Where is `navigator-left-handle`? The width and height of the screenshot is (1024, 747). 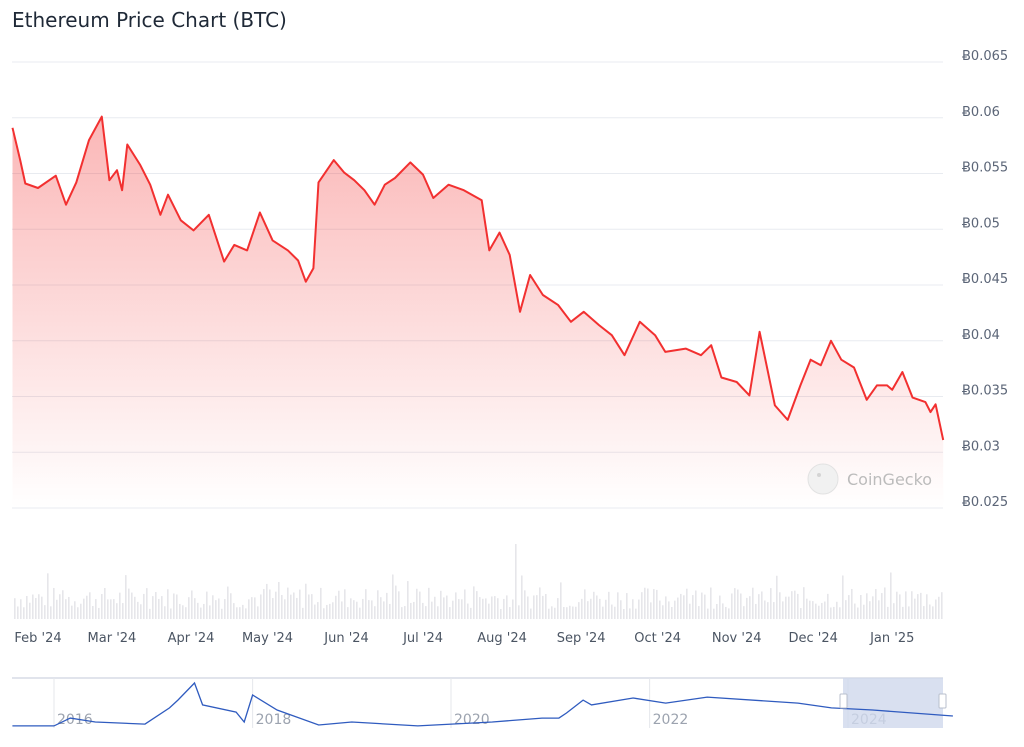 navigator-left-handle is located at coordinates (843, 701).